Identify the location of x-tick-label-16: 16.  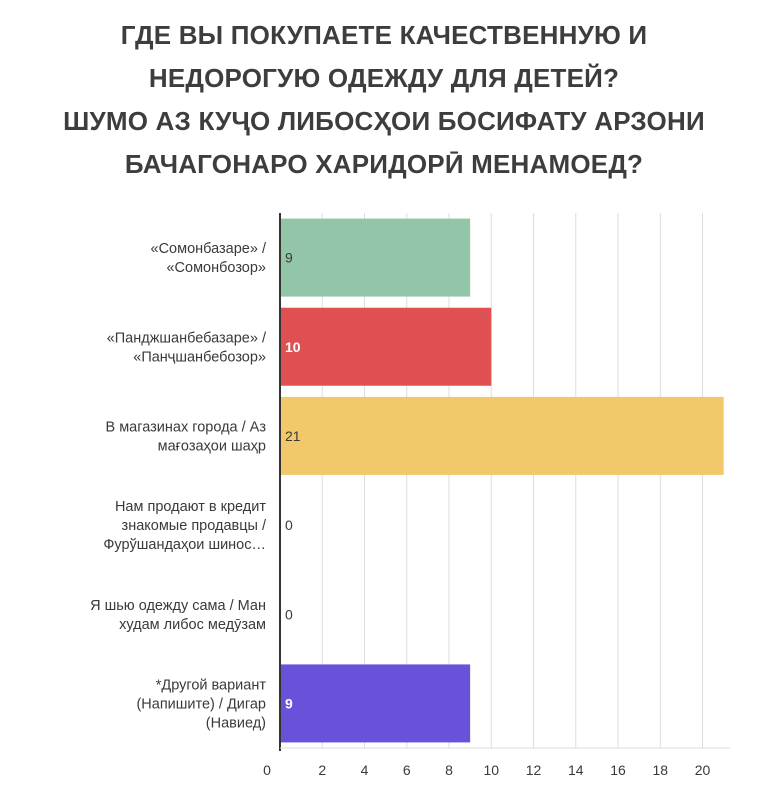
(618, 770).